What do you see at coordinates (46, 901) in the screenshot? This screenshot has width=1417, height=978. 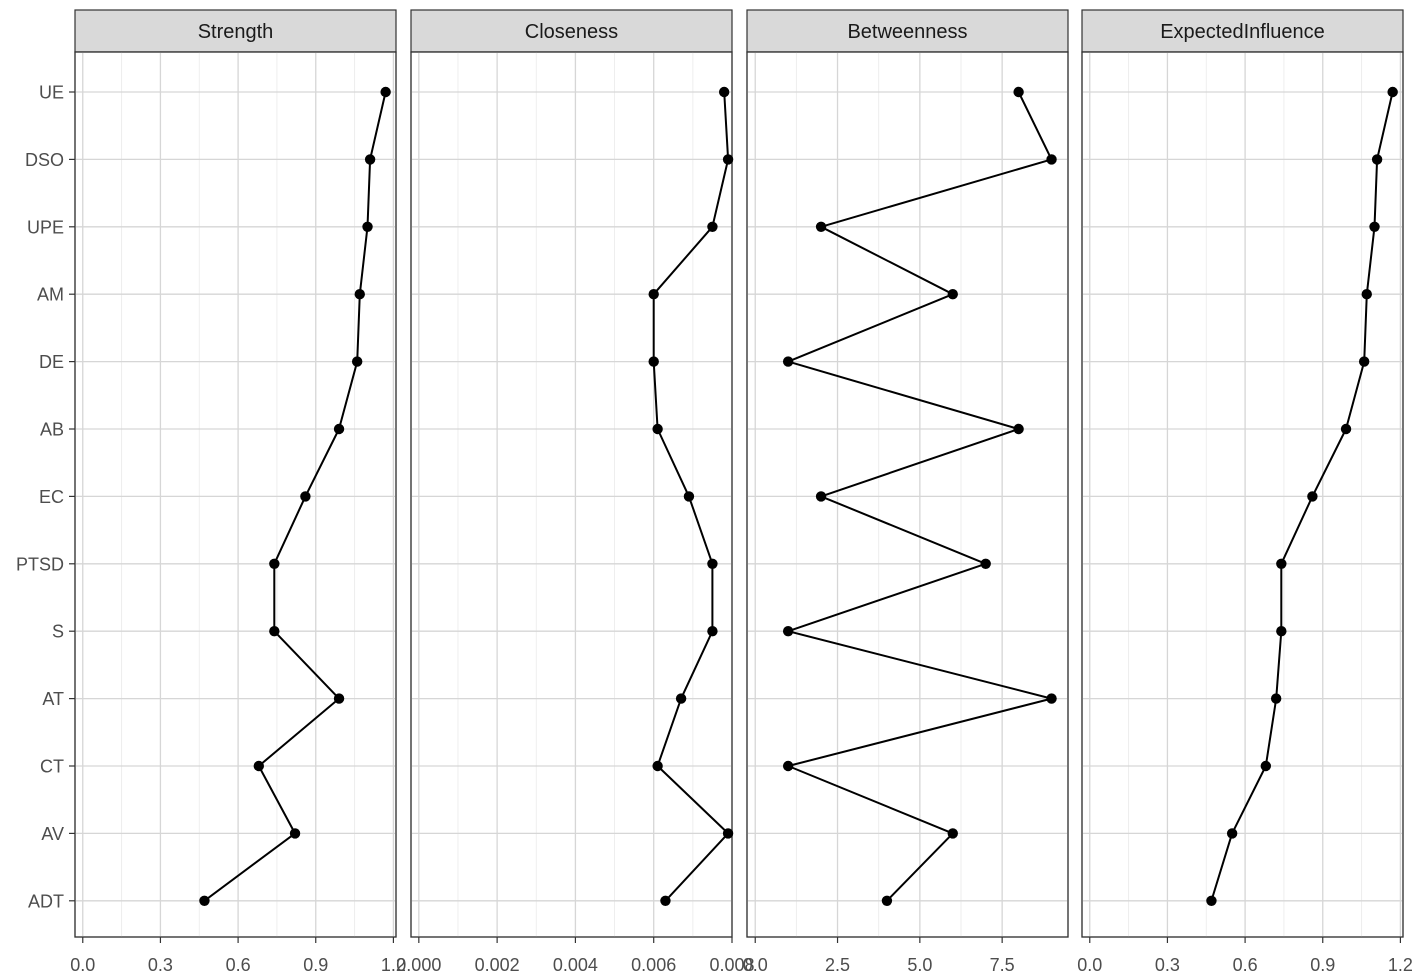 I see `y-tick-label: ADT` at bounding box center [46, 901].